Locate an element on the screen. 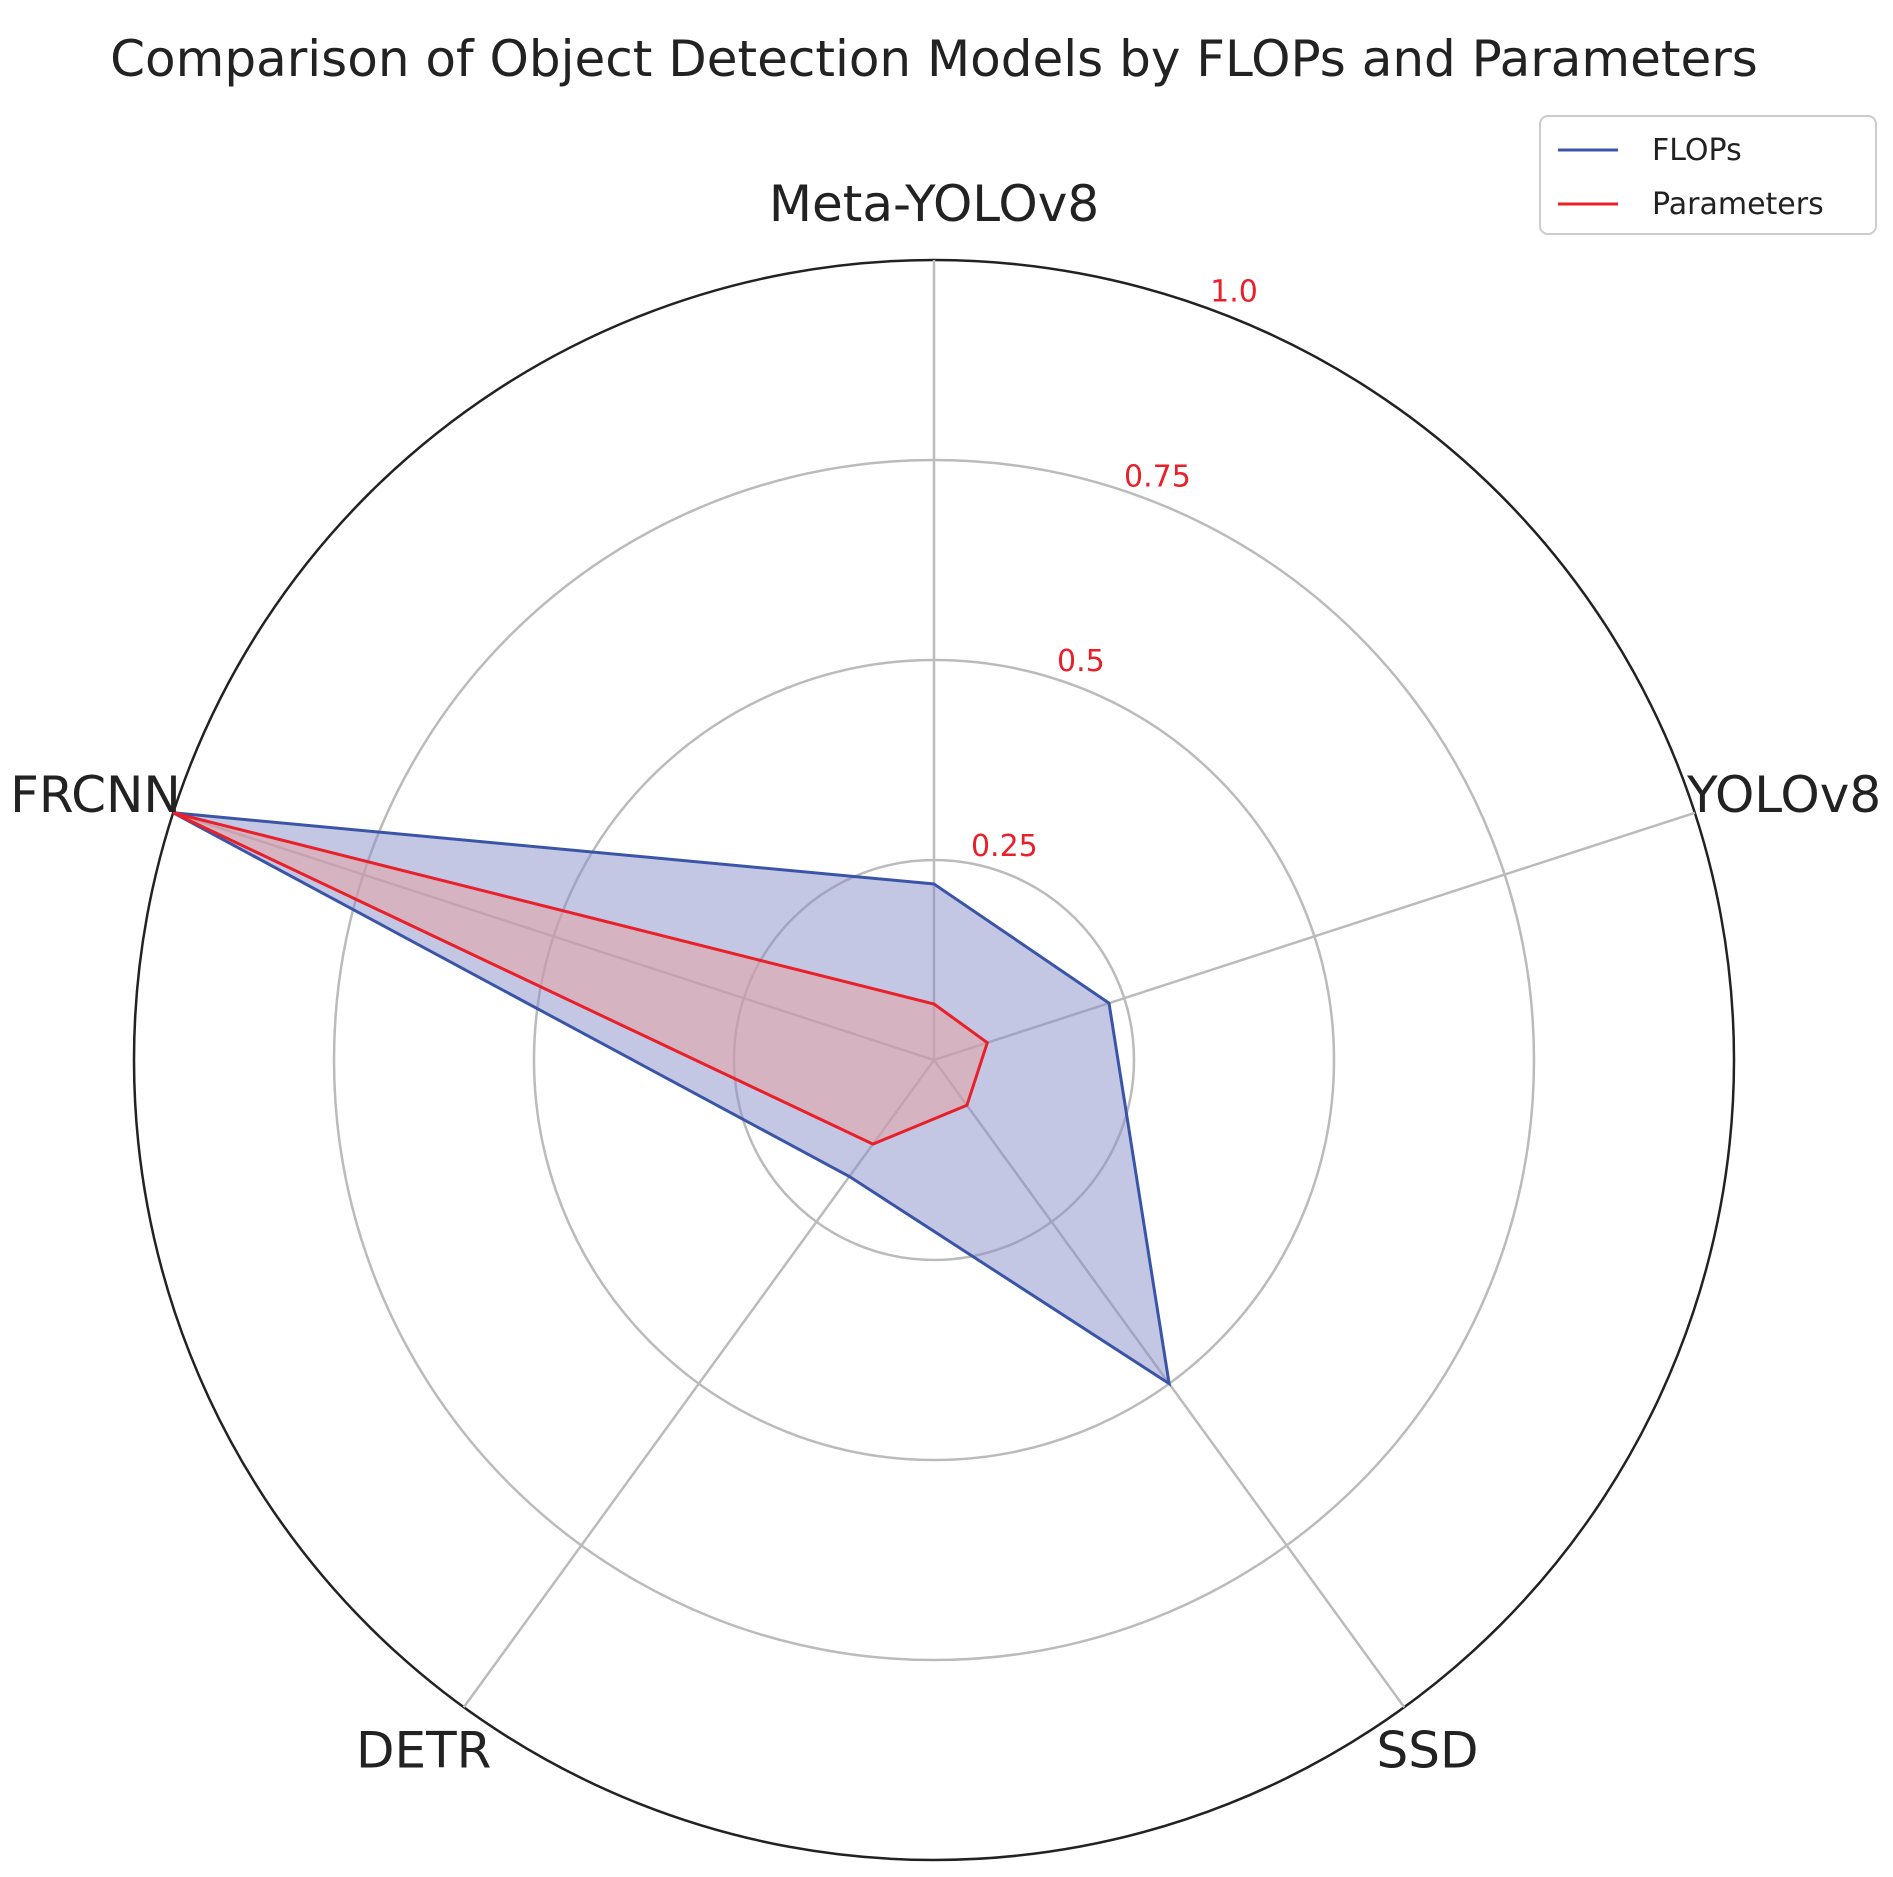 Image resolution: width=1893 pixels, height=1877 pixels. category-label: YOLOv8 is located at coordinates (1783, 795).